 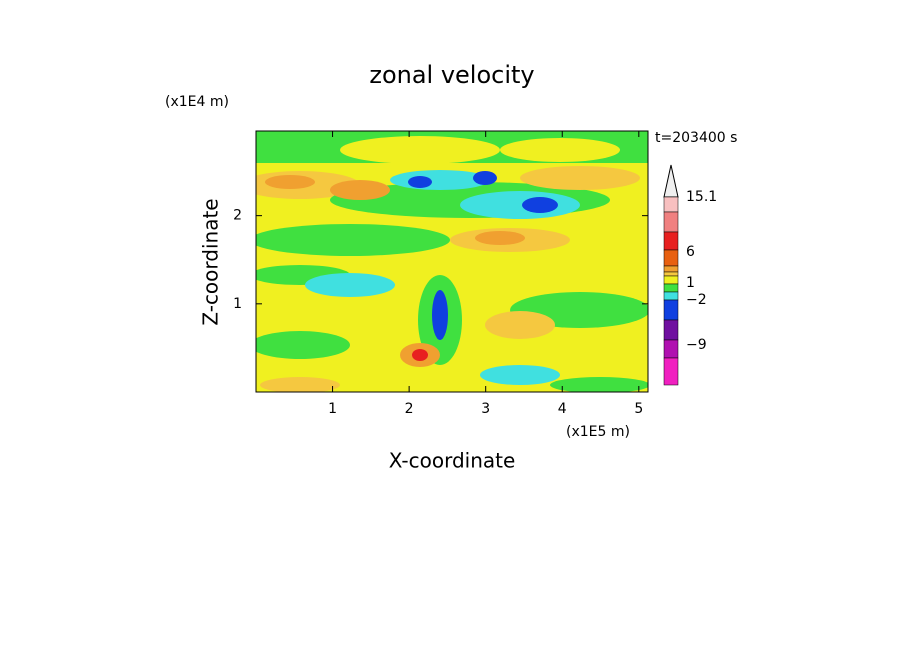 What do you see at coordinates (562, 409) in the screenshot?
I see `x-tick-label: 4` at bounding box center [562, 409].